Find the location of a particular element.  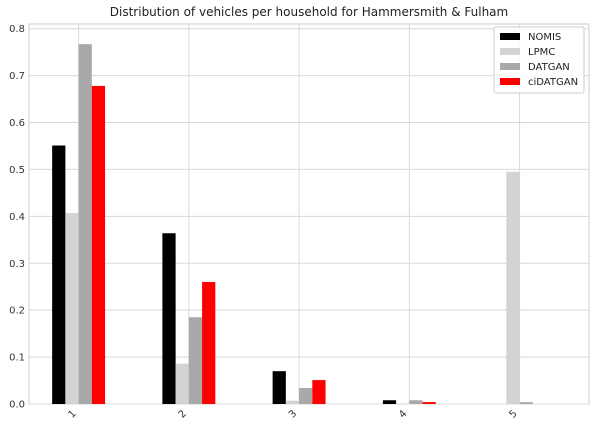

y-tick-label: 0.1 is located at coordinates (17, 358).